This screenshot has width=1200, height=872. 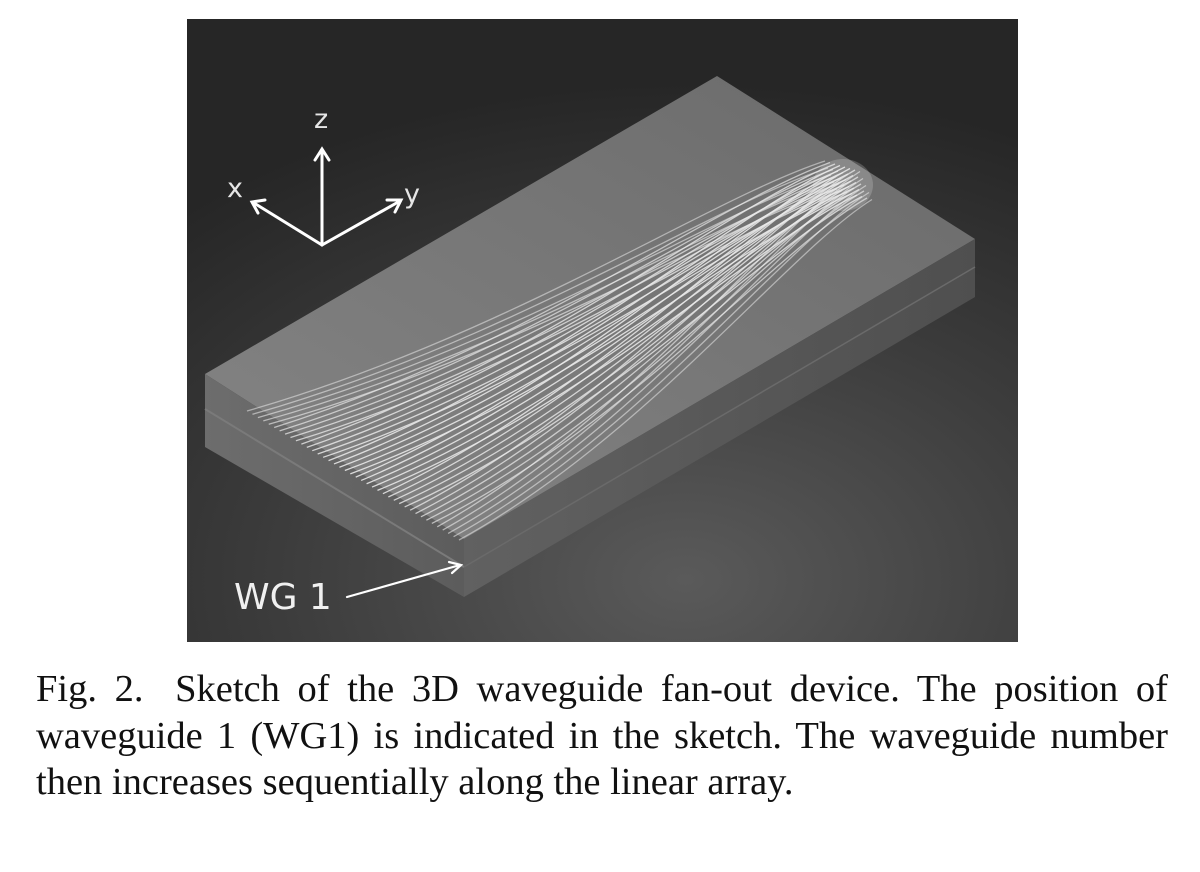 What do you see at coordinates (322, 154) in the screenshot?
I see `z-arrowhead` at bounding box center [322, 154].